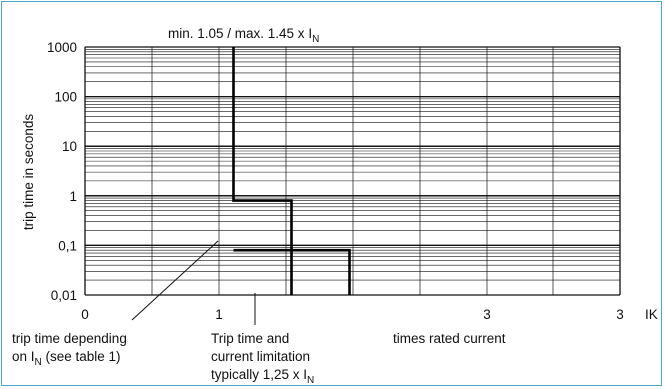  Describe the element at coordinates (85, 314) in the screenshot. I see `x-tick-label: 0` at that location.